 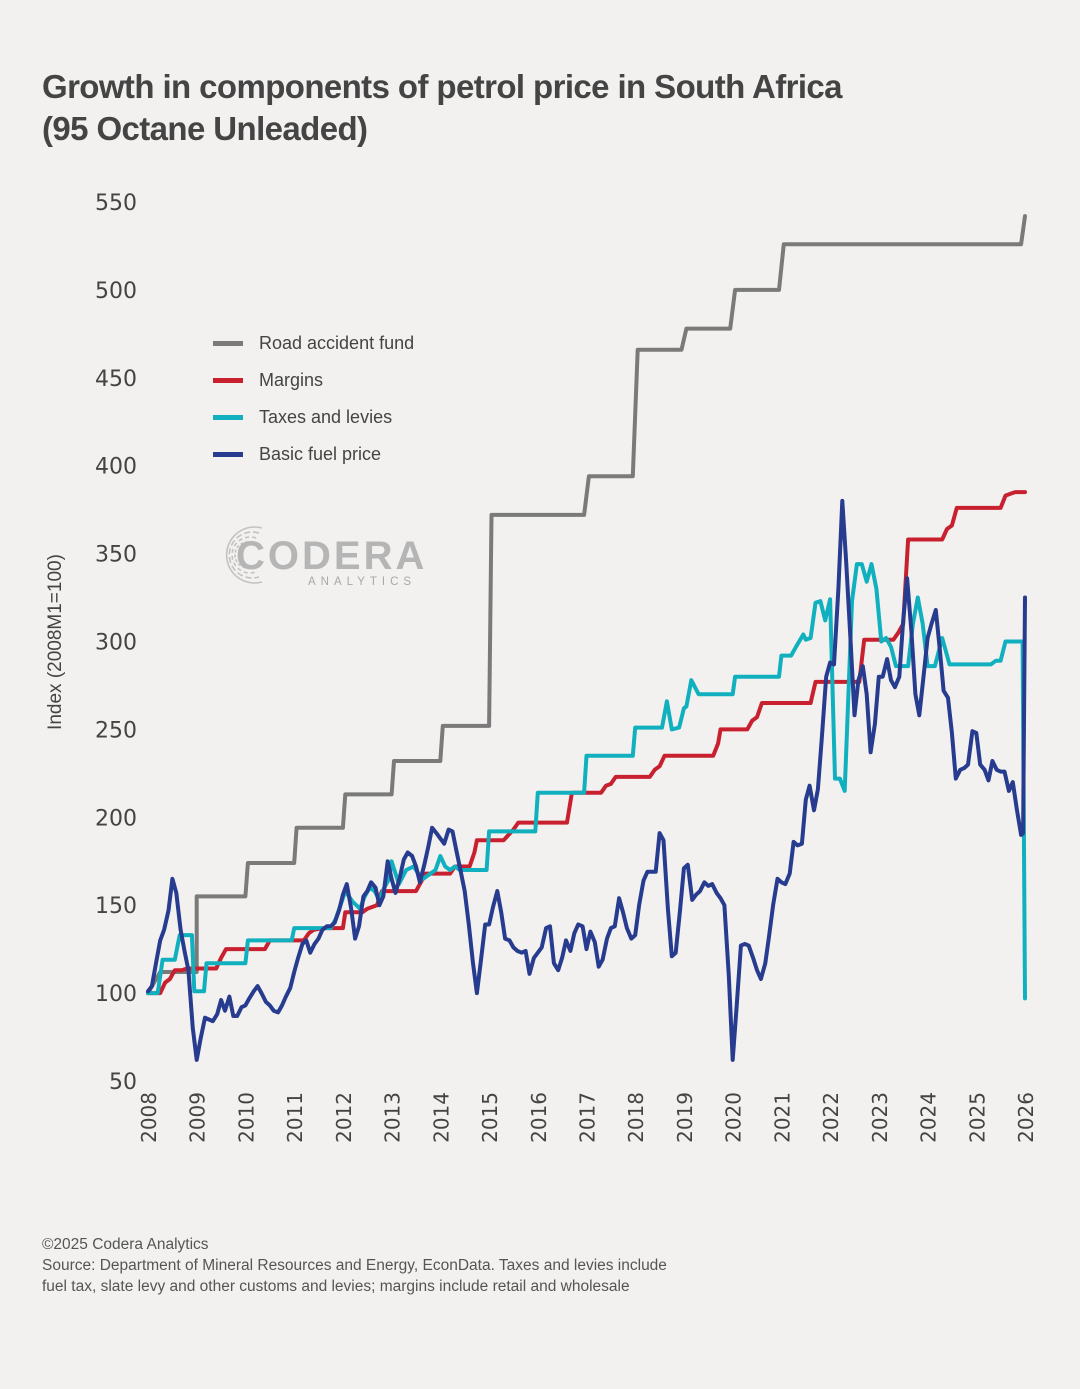 I want to click on copyright-text: ©2025 Codera Analytics, so click(x=125, y=1244).